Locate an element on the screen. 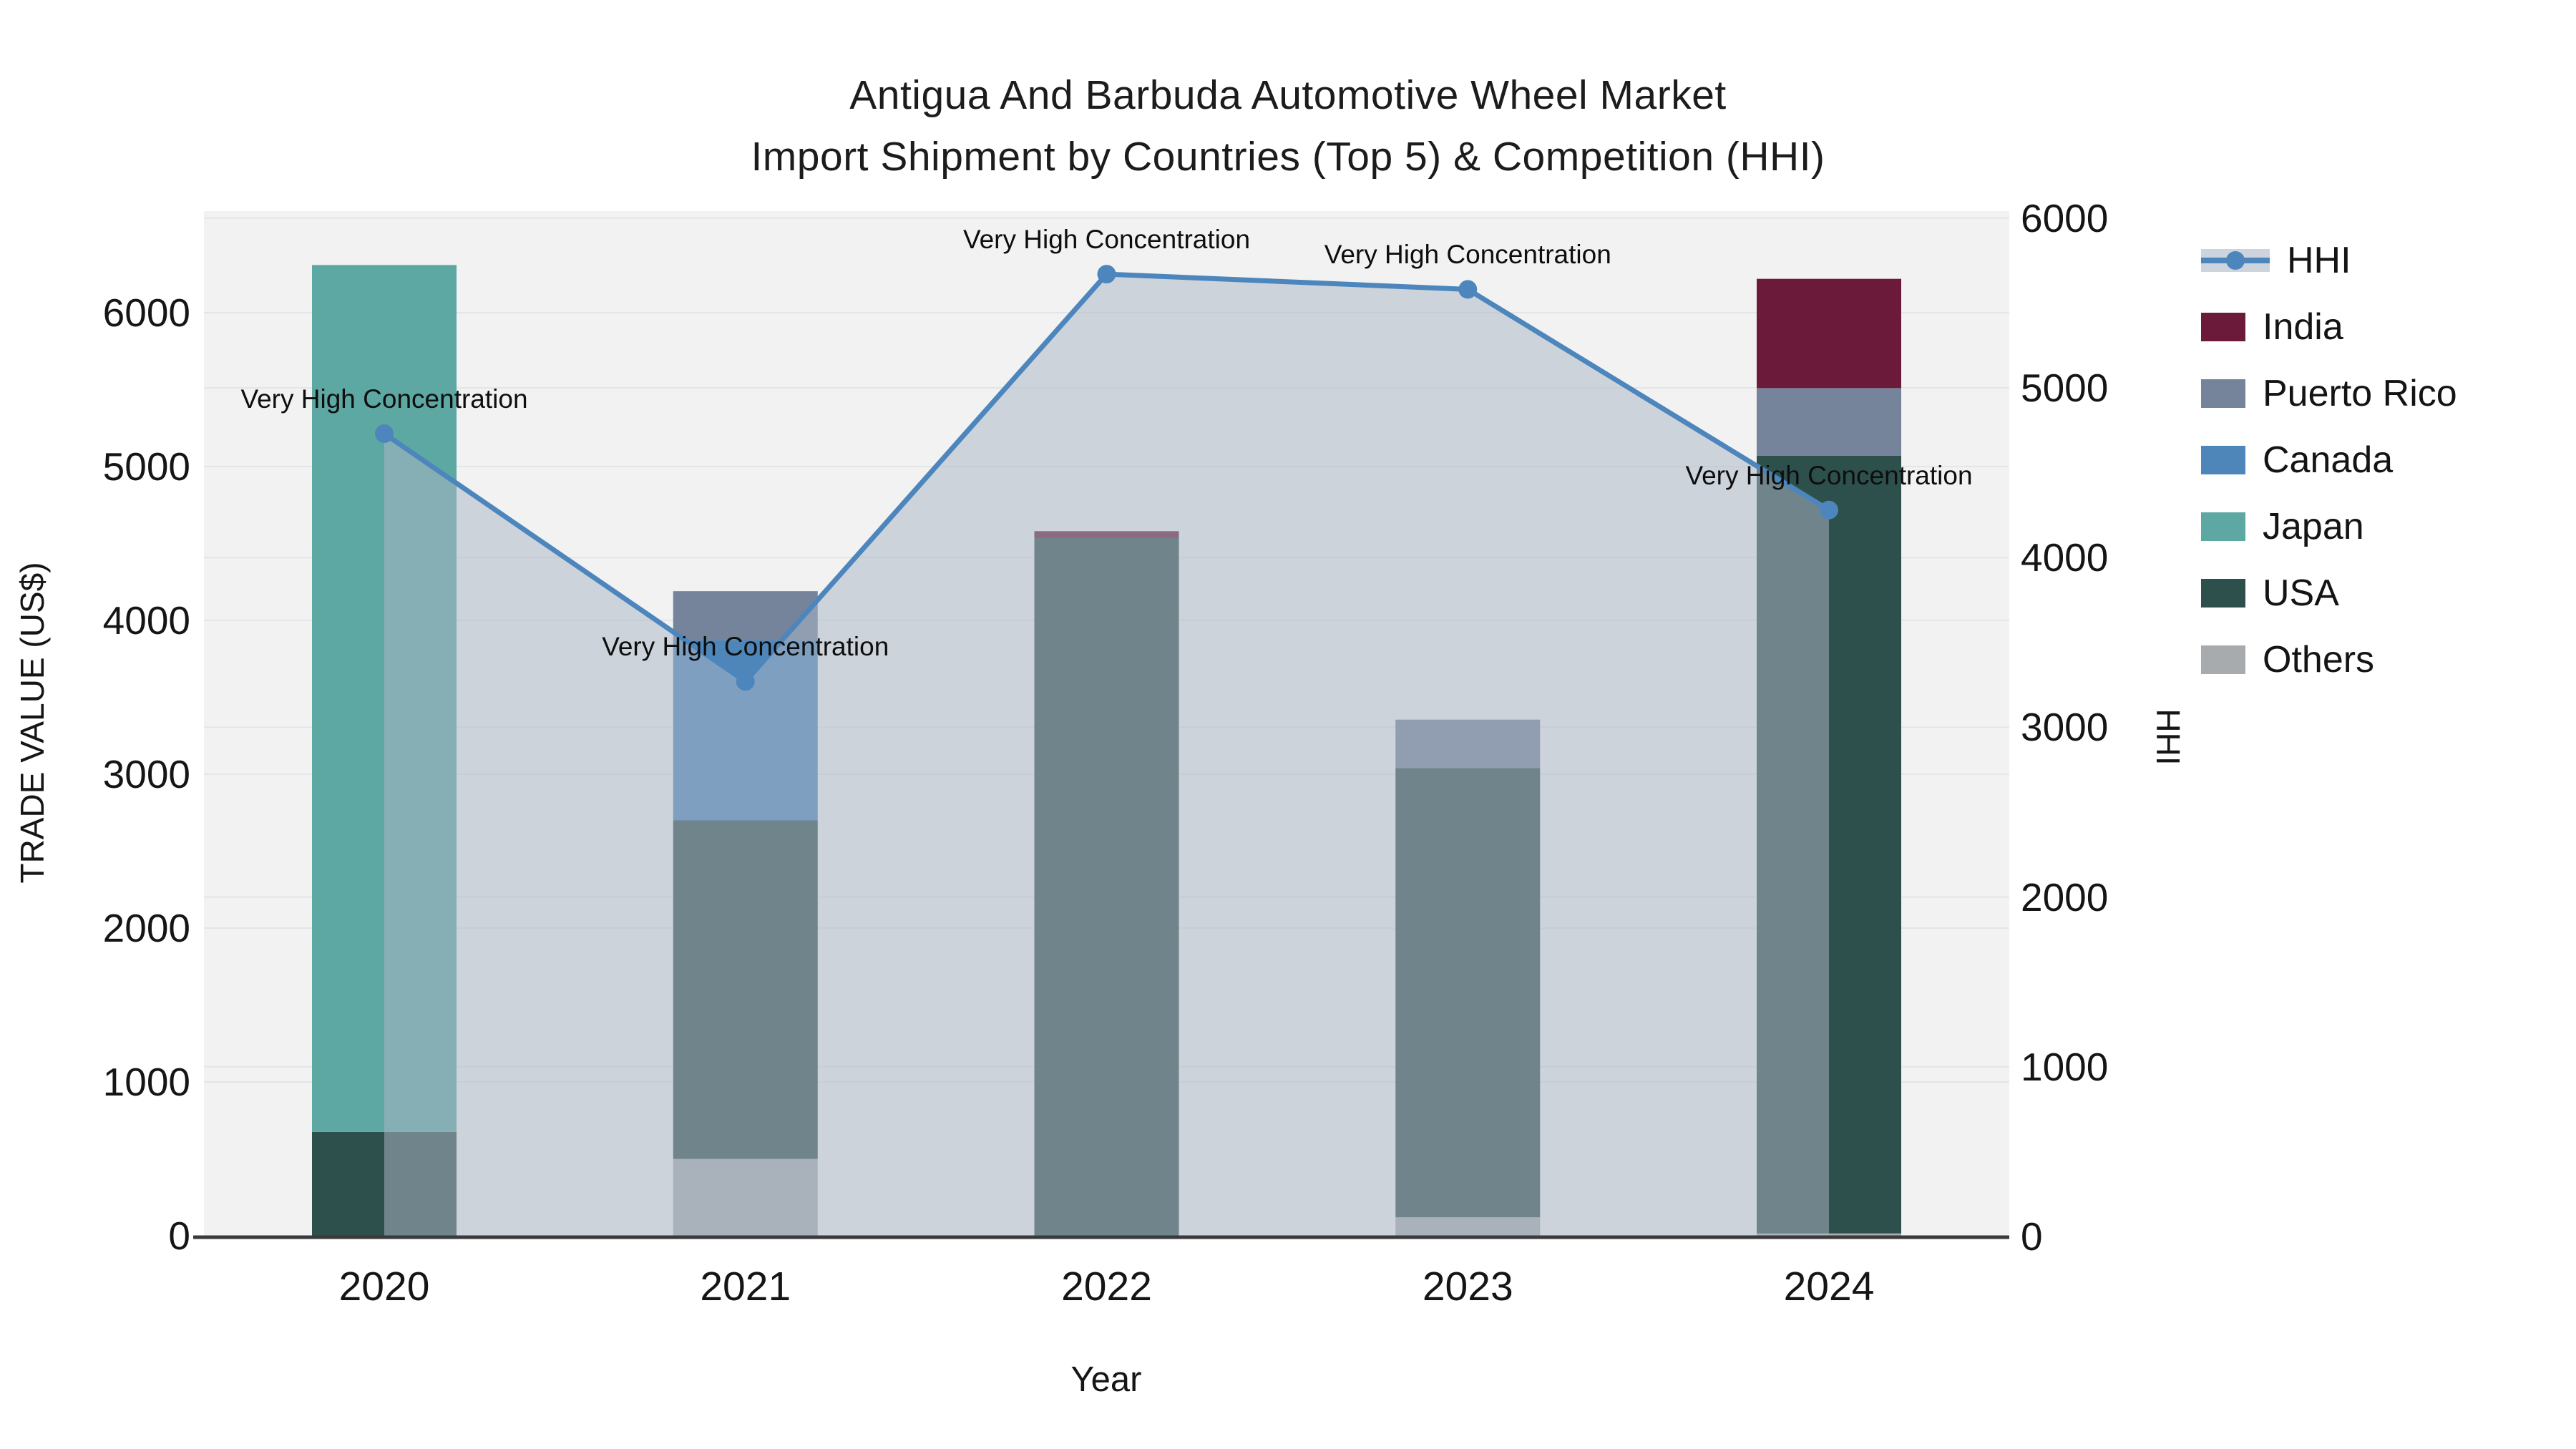 The image size is (2576, 1449). left-tick-6000: 6000 is located at coordinates (146, 313).